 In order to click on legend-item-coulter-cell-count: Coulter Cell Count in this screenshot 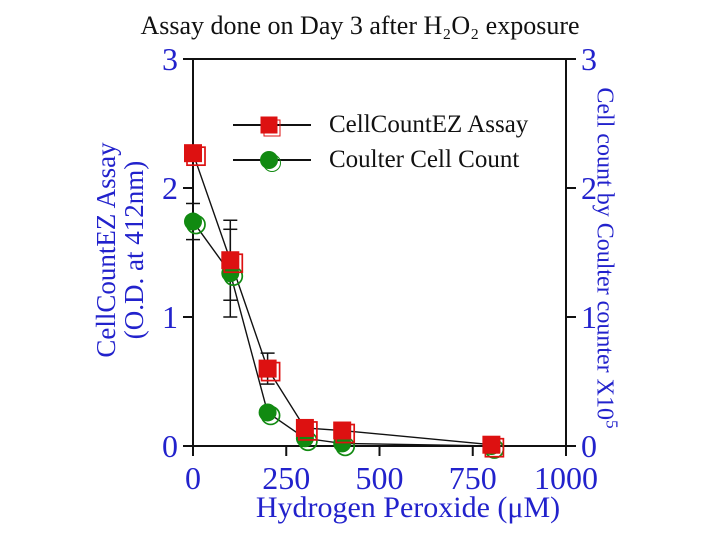, I will do `click(380, 159)`.